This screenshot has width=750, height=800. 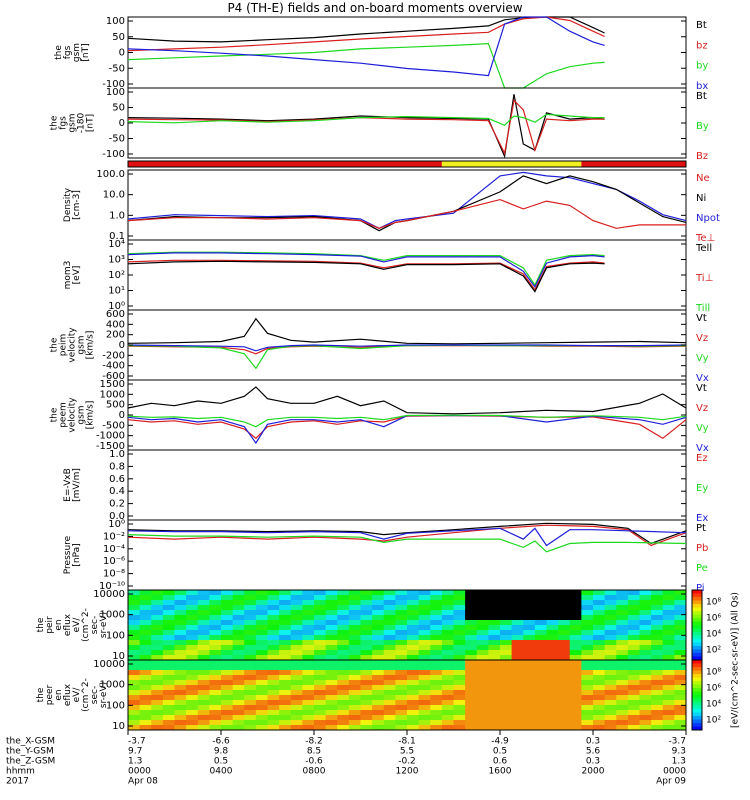 I want to click on legend-entry: Ey, so click(x=702, y=488).